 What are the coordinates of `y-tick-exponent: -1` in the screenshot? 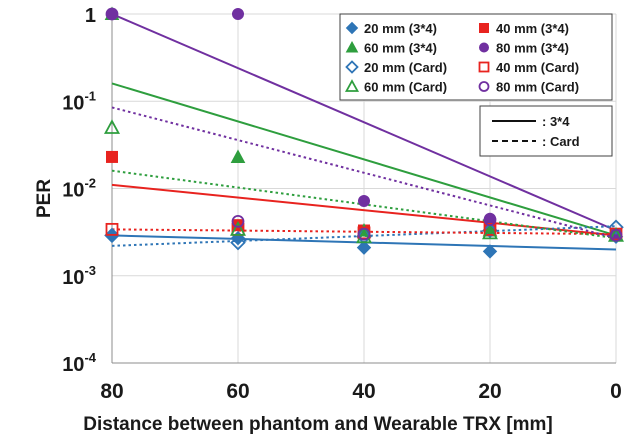 It's located at (90, 95).